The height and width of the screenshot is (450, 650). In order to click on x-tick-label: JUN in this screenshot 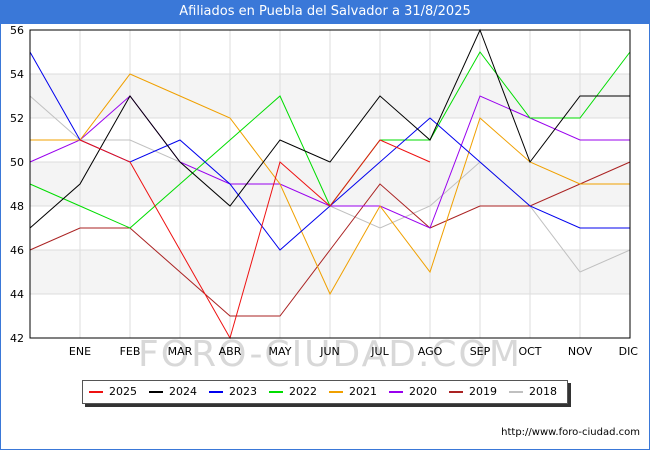, I will do `click(329, 351)`.